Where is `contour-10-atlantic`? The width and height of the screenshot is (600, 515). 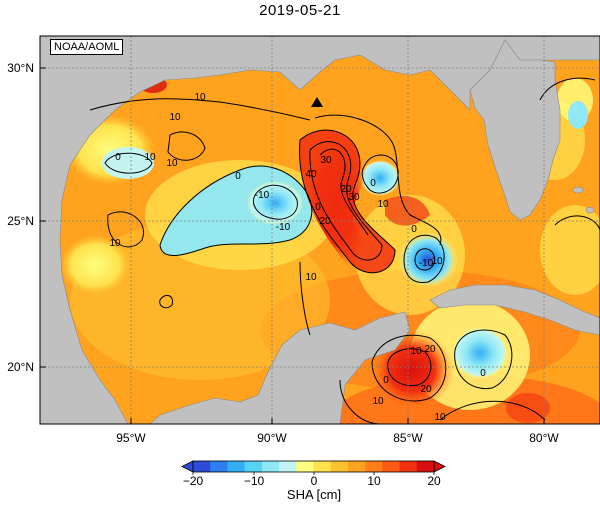 contour-10-atlantic is located at coordinates (577, 223).